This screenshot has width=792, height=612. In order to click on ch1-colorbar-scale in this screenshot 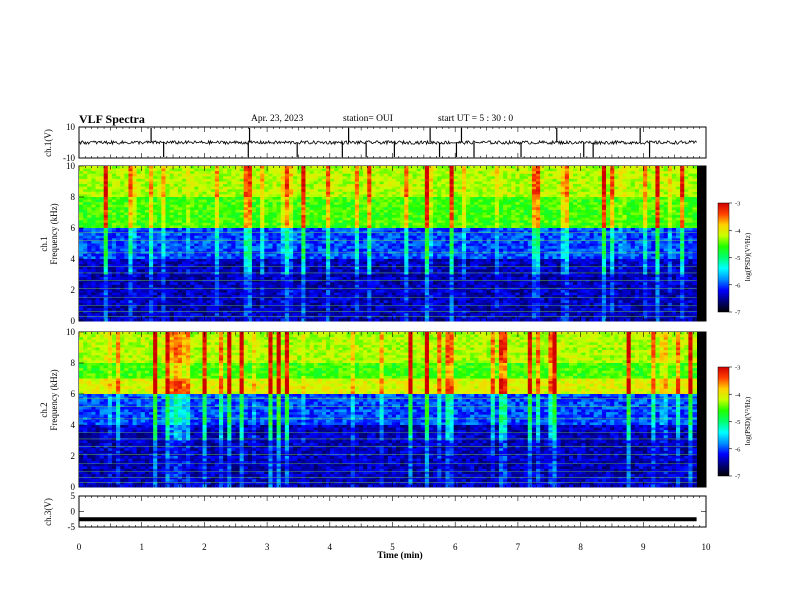, I will do `click(723, 257)`.